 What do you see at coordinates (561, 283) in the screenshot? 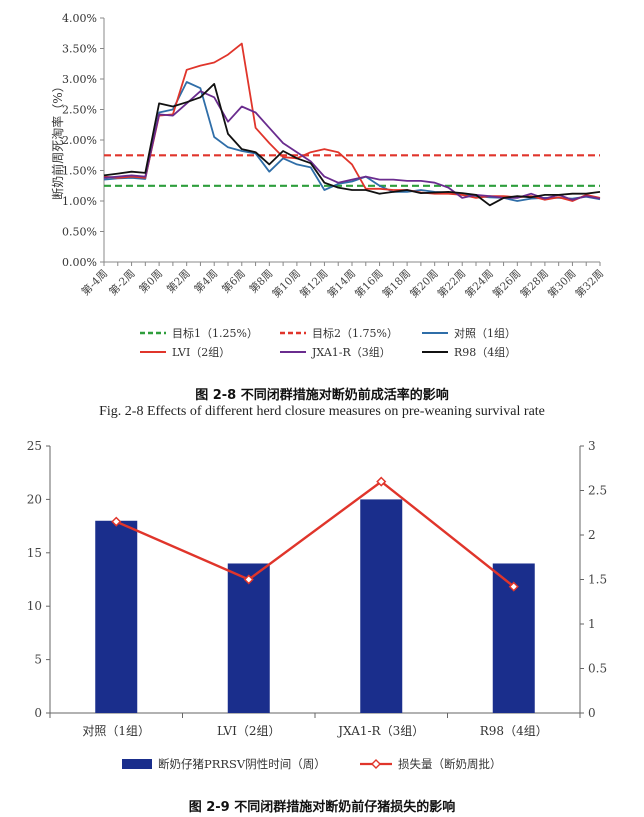
I see `x-tick-label: 第30周` at bounding box center [561, 283].